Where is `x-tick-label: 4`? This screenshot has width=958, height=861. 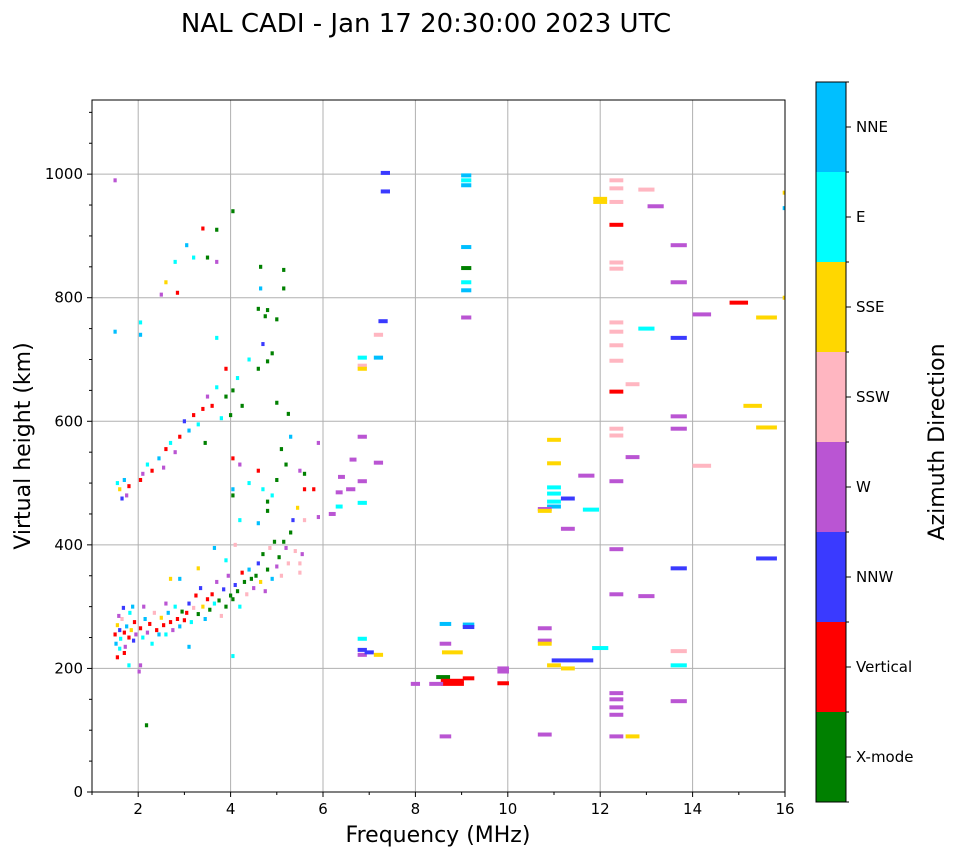 x-tick-label: 4 is located at coordinates (231, 809).